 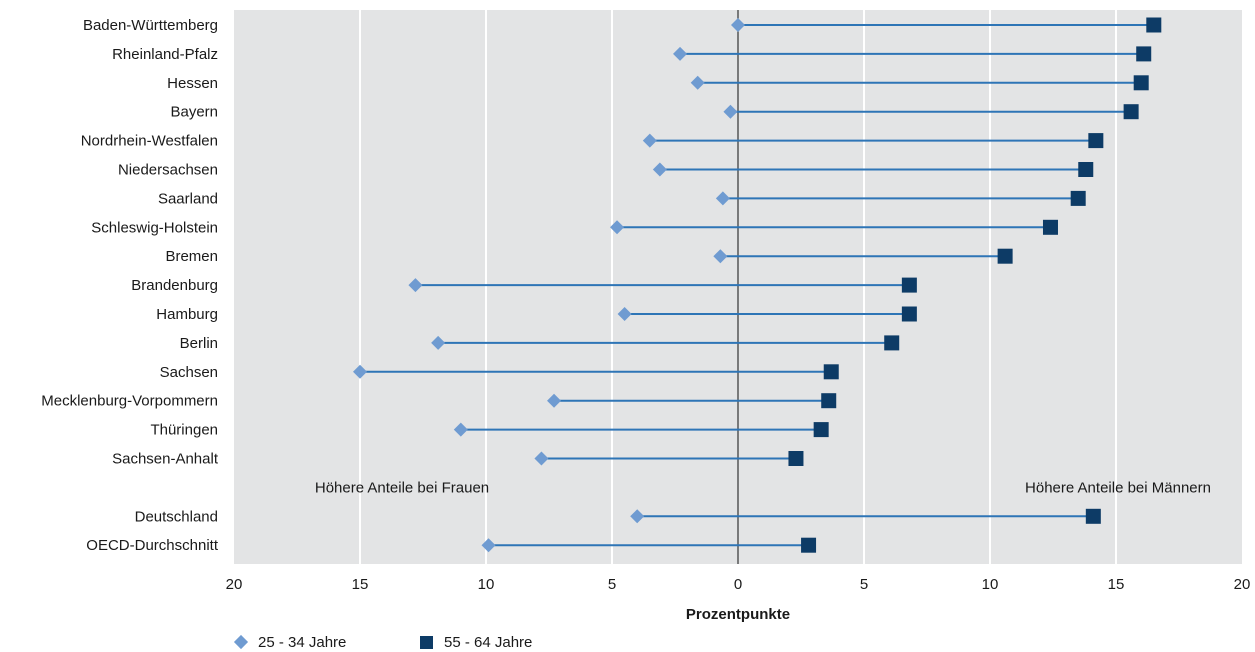 I want to click on category-label: Berlin, so click(x=199, y=343).